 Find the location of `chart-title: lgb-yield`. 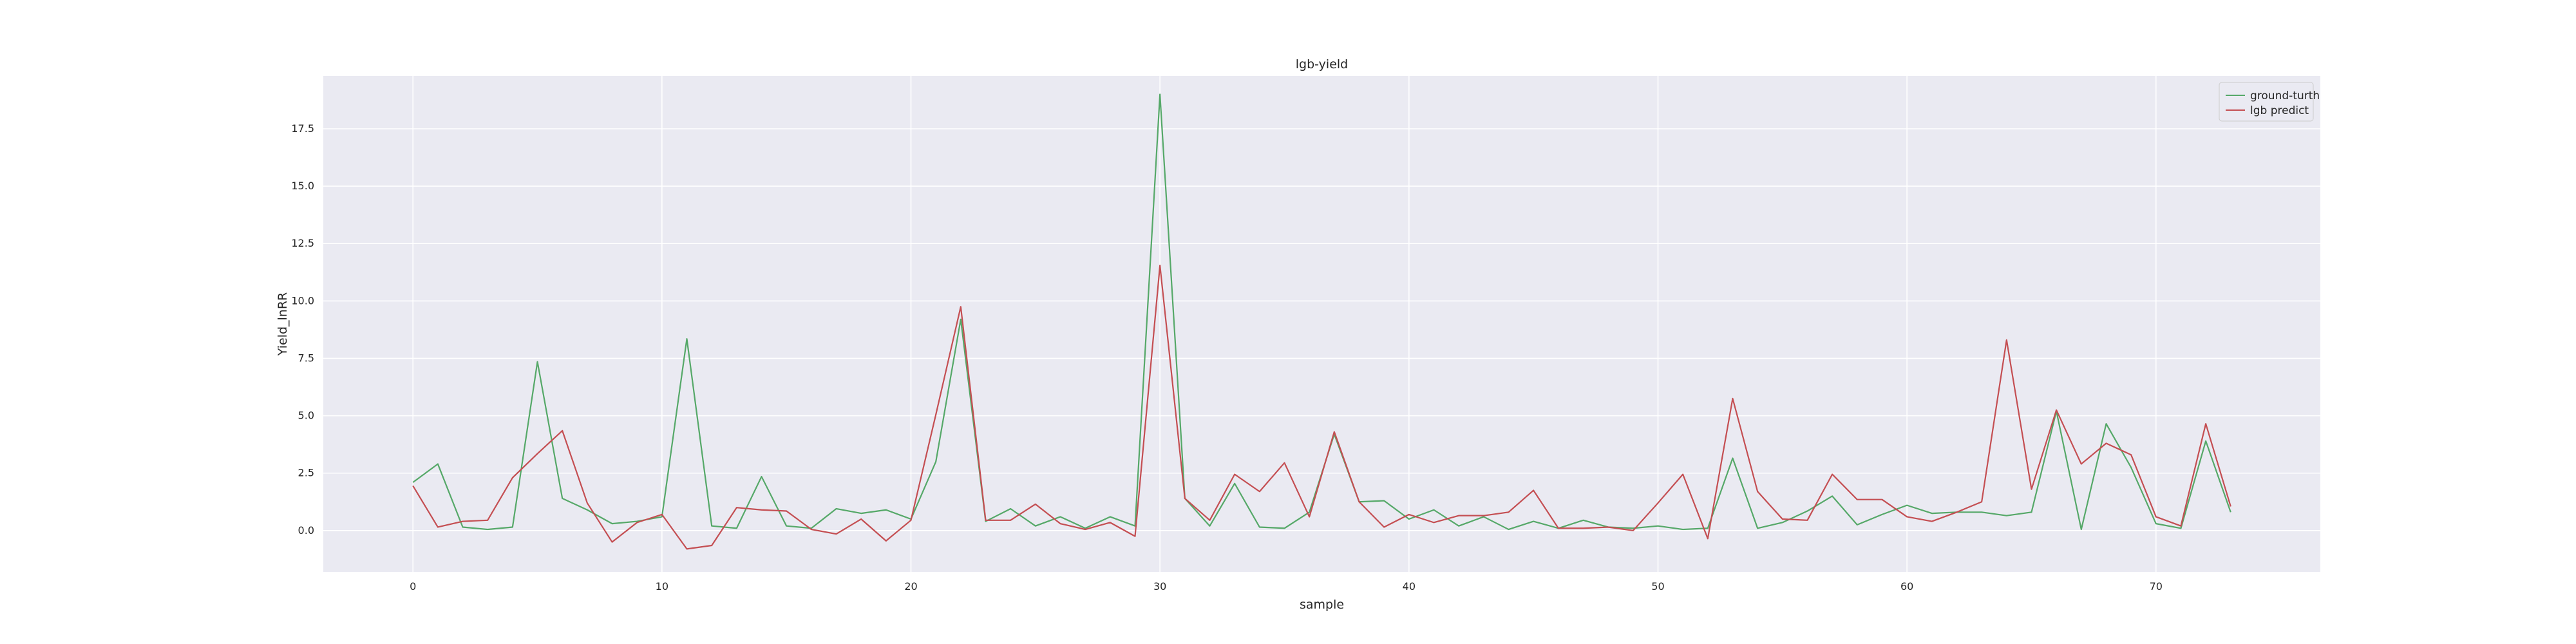

chart-title: lgb-yield is located at coordinates (1322, 64).